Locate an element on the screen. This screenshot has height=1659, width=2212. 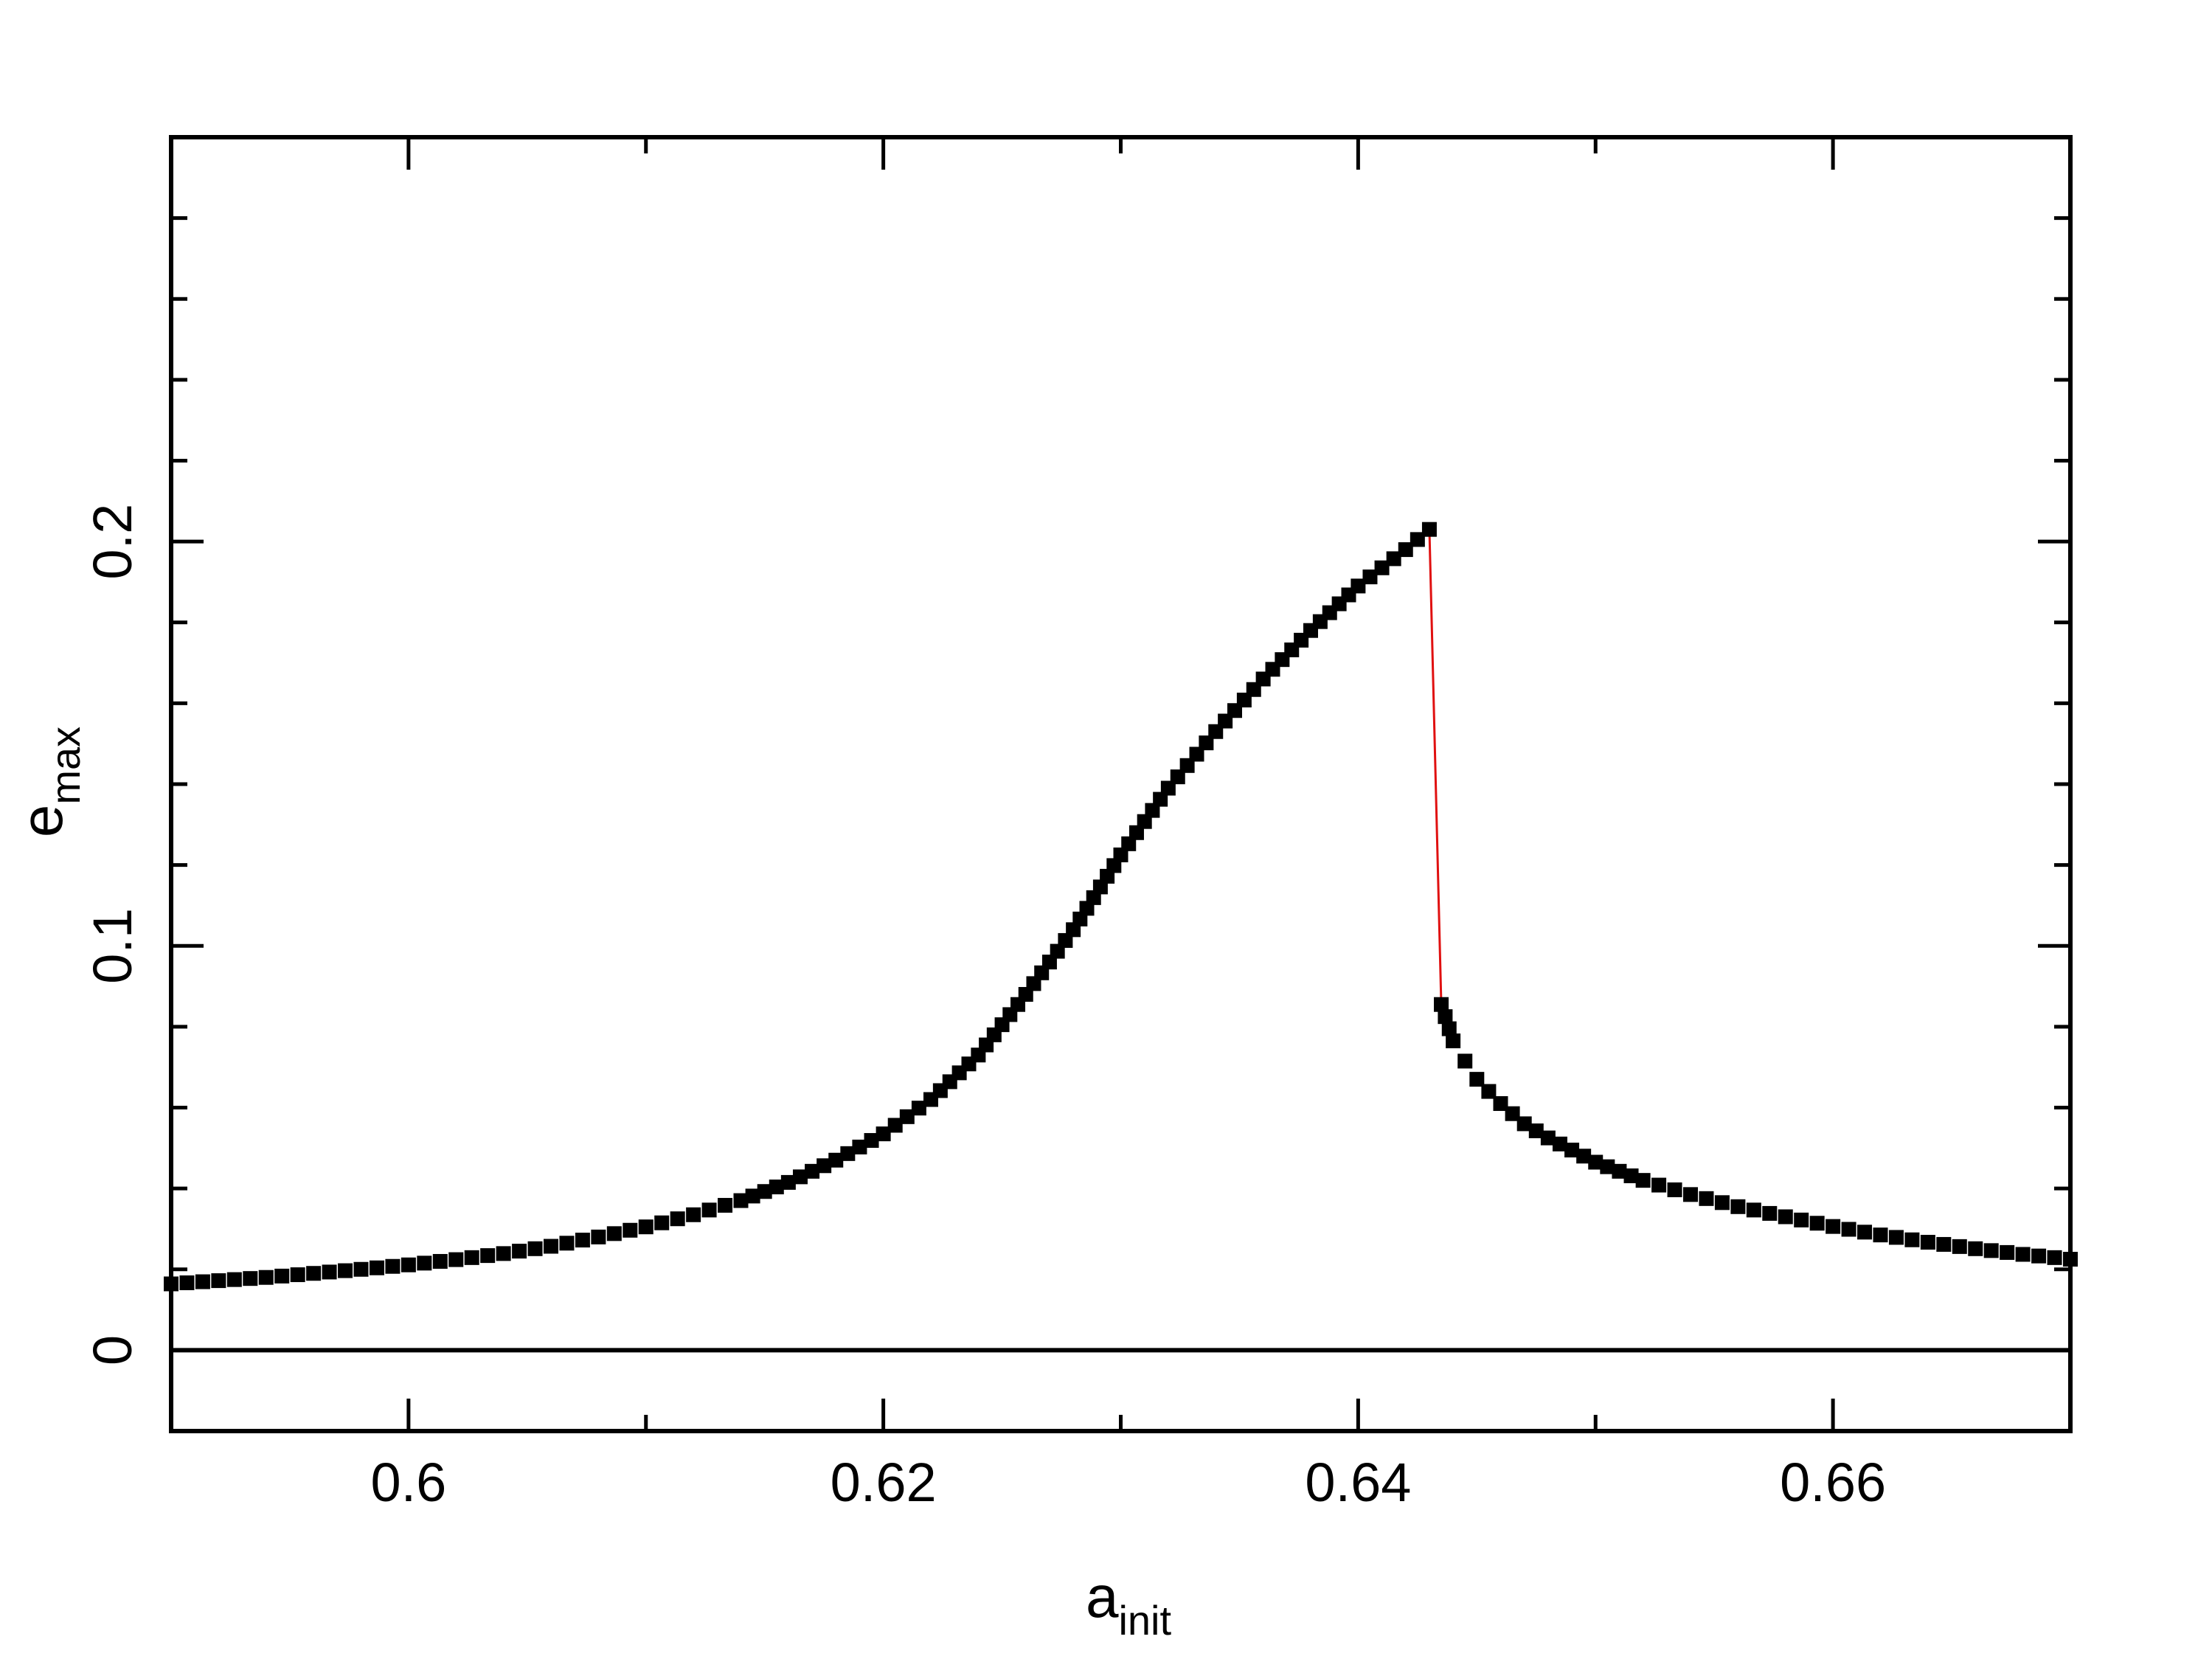
y-tick-label: 0.1 is located at coordinates (113, 946).